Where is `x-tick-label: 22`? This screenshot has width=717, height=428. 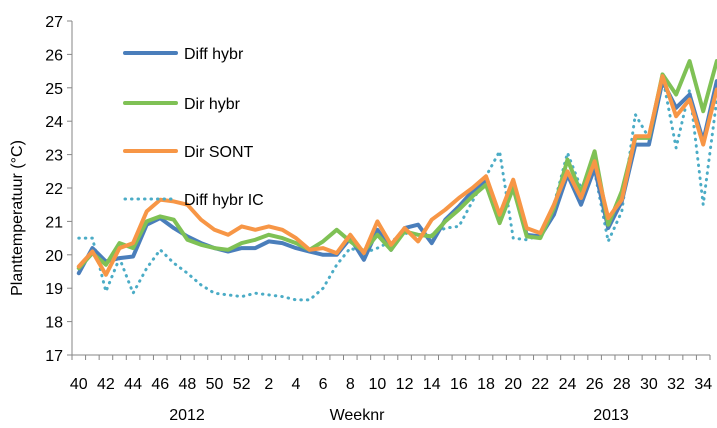
x-tick-label: 22 is located at coordinates (540, 384).